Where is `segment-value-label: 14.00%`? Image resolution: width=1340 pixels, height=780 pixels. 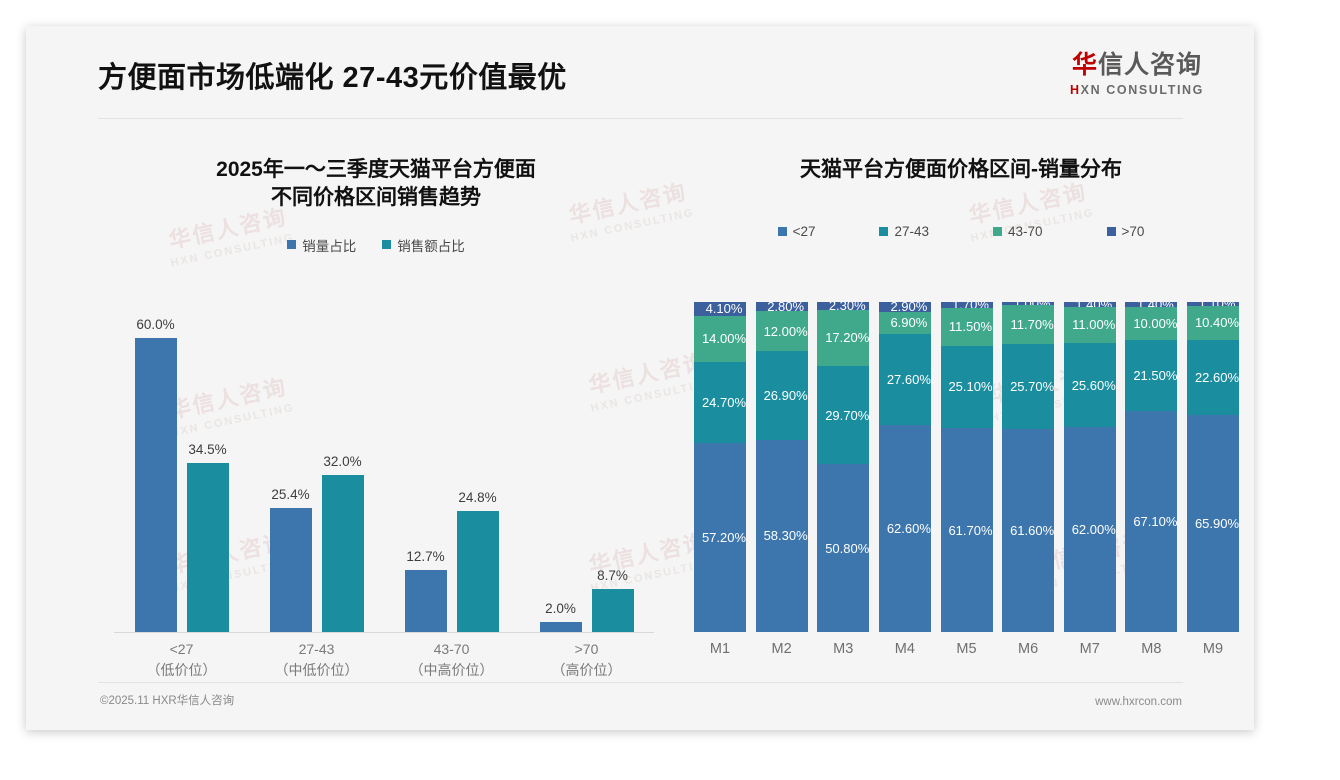 segment-value-label: 14.00% is located at coordinates (723, 339).